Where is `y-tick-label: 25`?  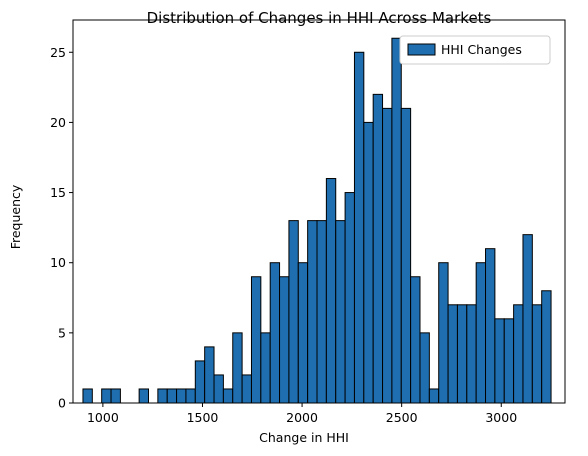 y-tick-label: 25 is located at coordinates (58, 52).